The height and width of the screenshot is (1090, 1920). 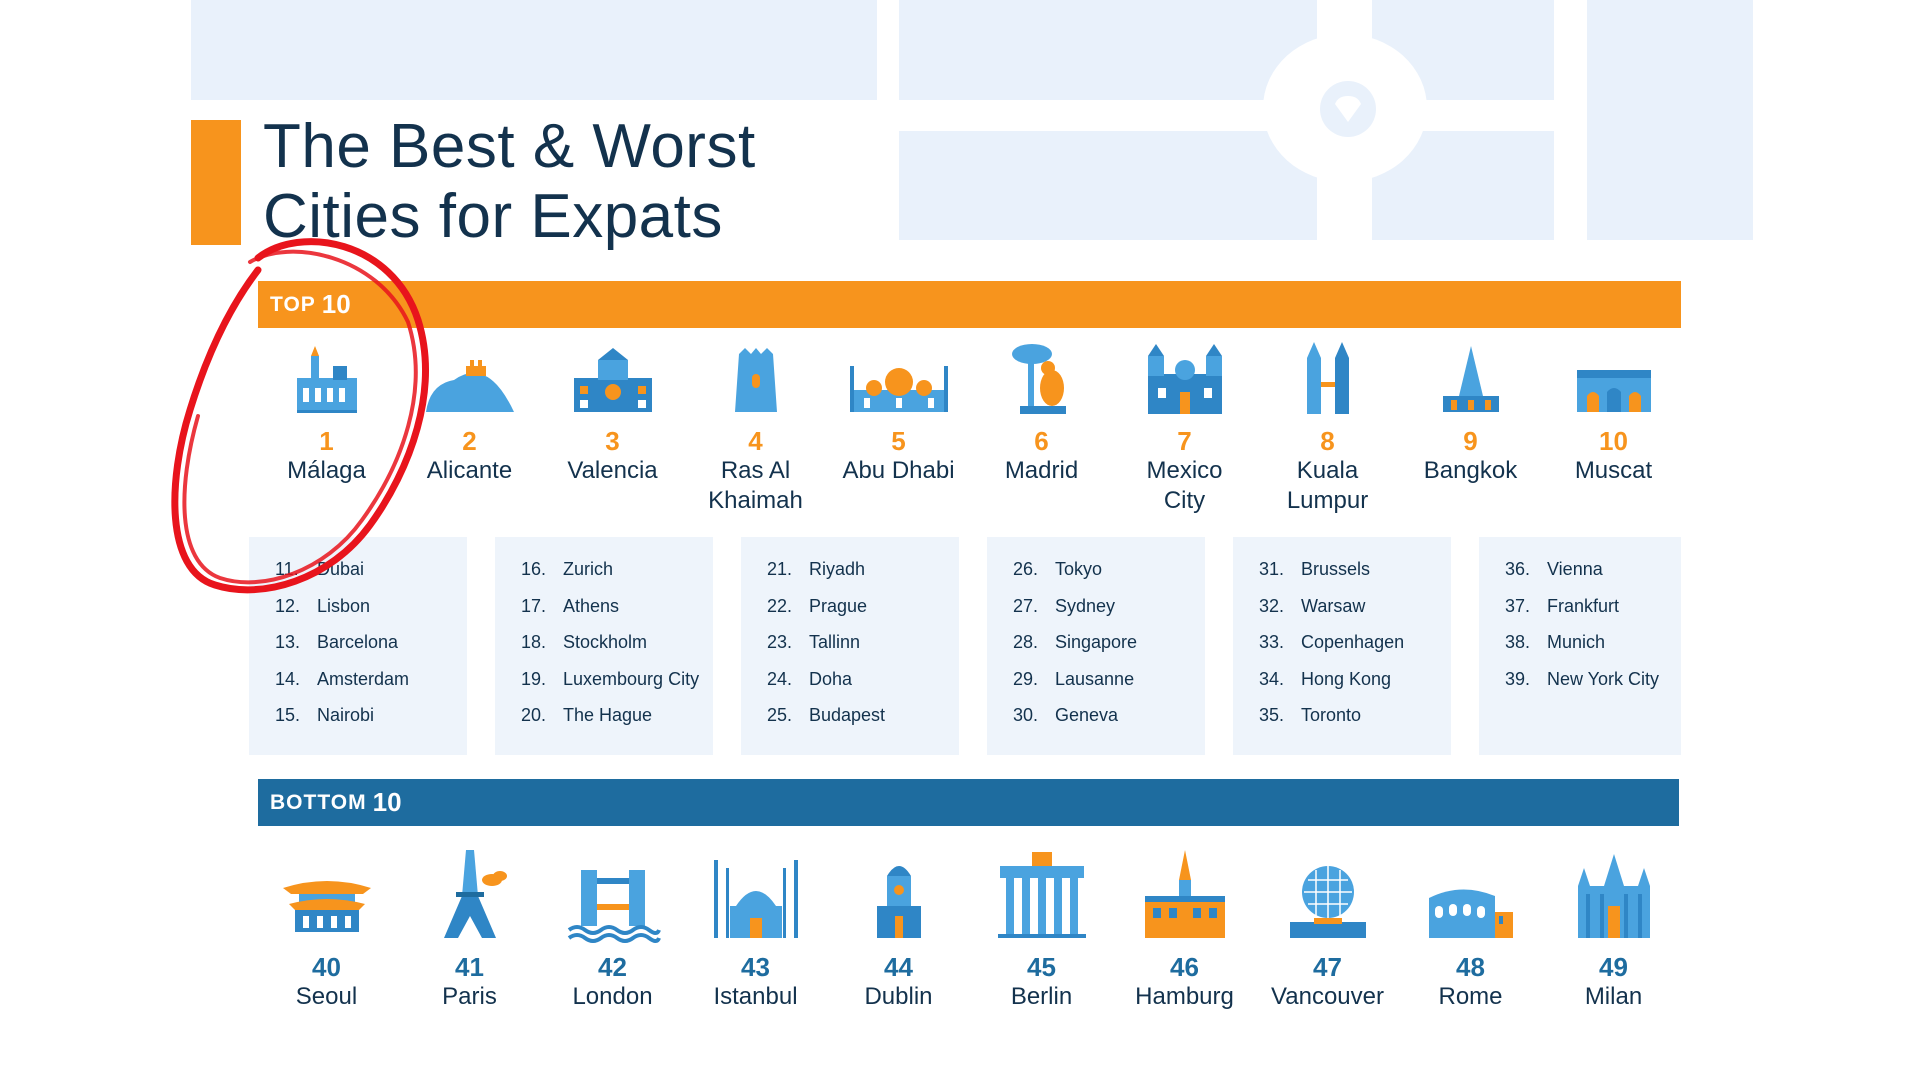 I want to click on city-rank: 42, so click(x=612, y=967).